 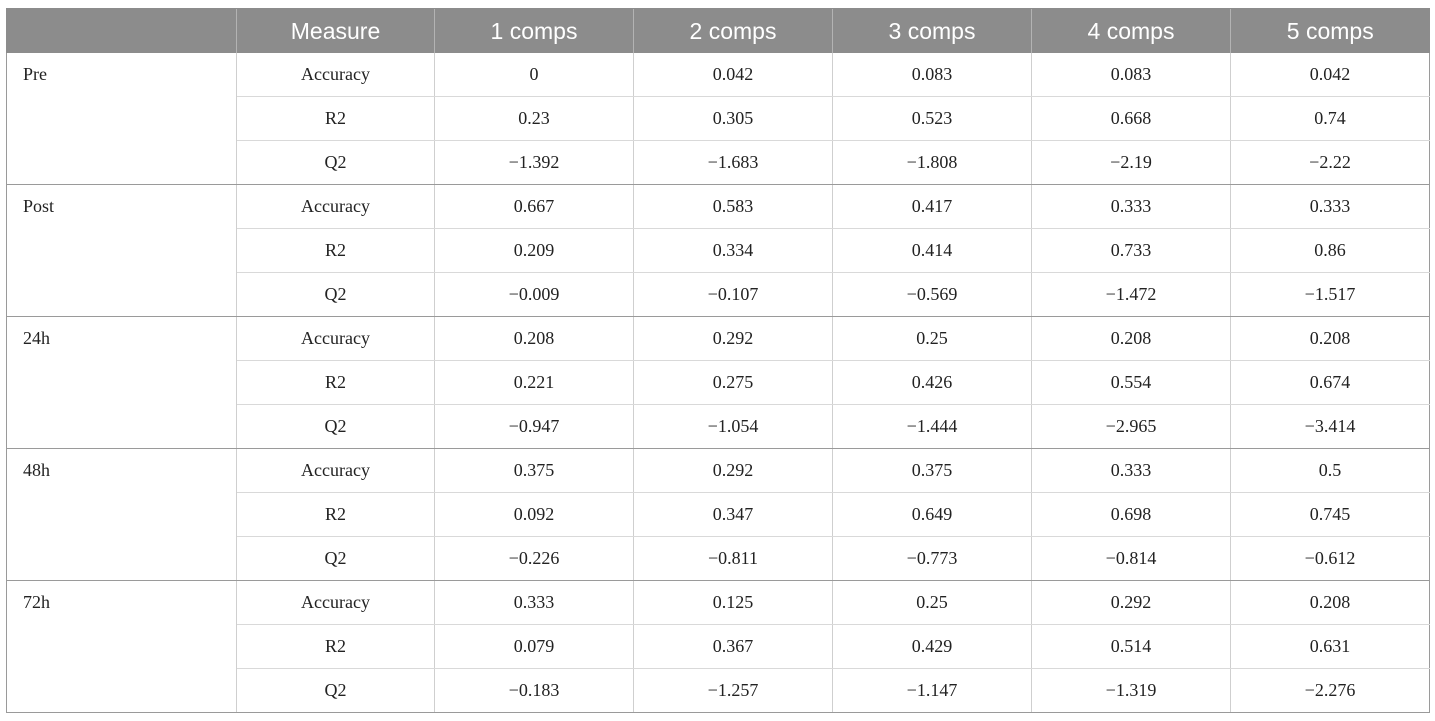 I want to click on value-cell: −2.19, so click(x=1131, y=162).